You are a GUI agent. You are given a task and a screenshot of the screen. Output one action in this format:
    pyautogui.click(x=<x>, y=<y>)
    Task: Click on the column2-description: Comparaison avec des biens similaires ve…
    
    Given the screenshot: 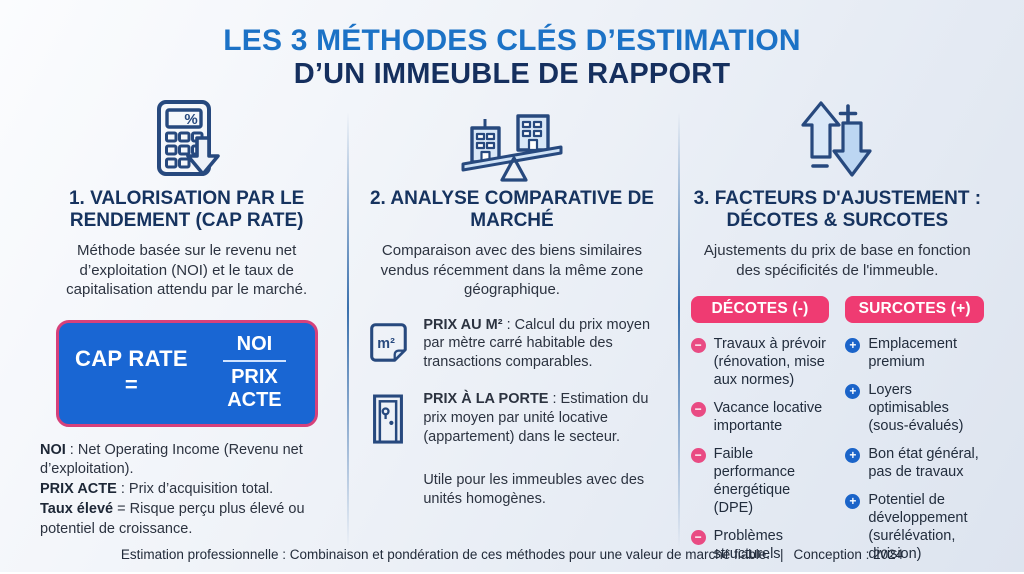 What is the action you would take?
    pyautogui.click(x=512, y=270)
    